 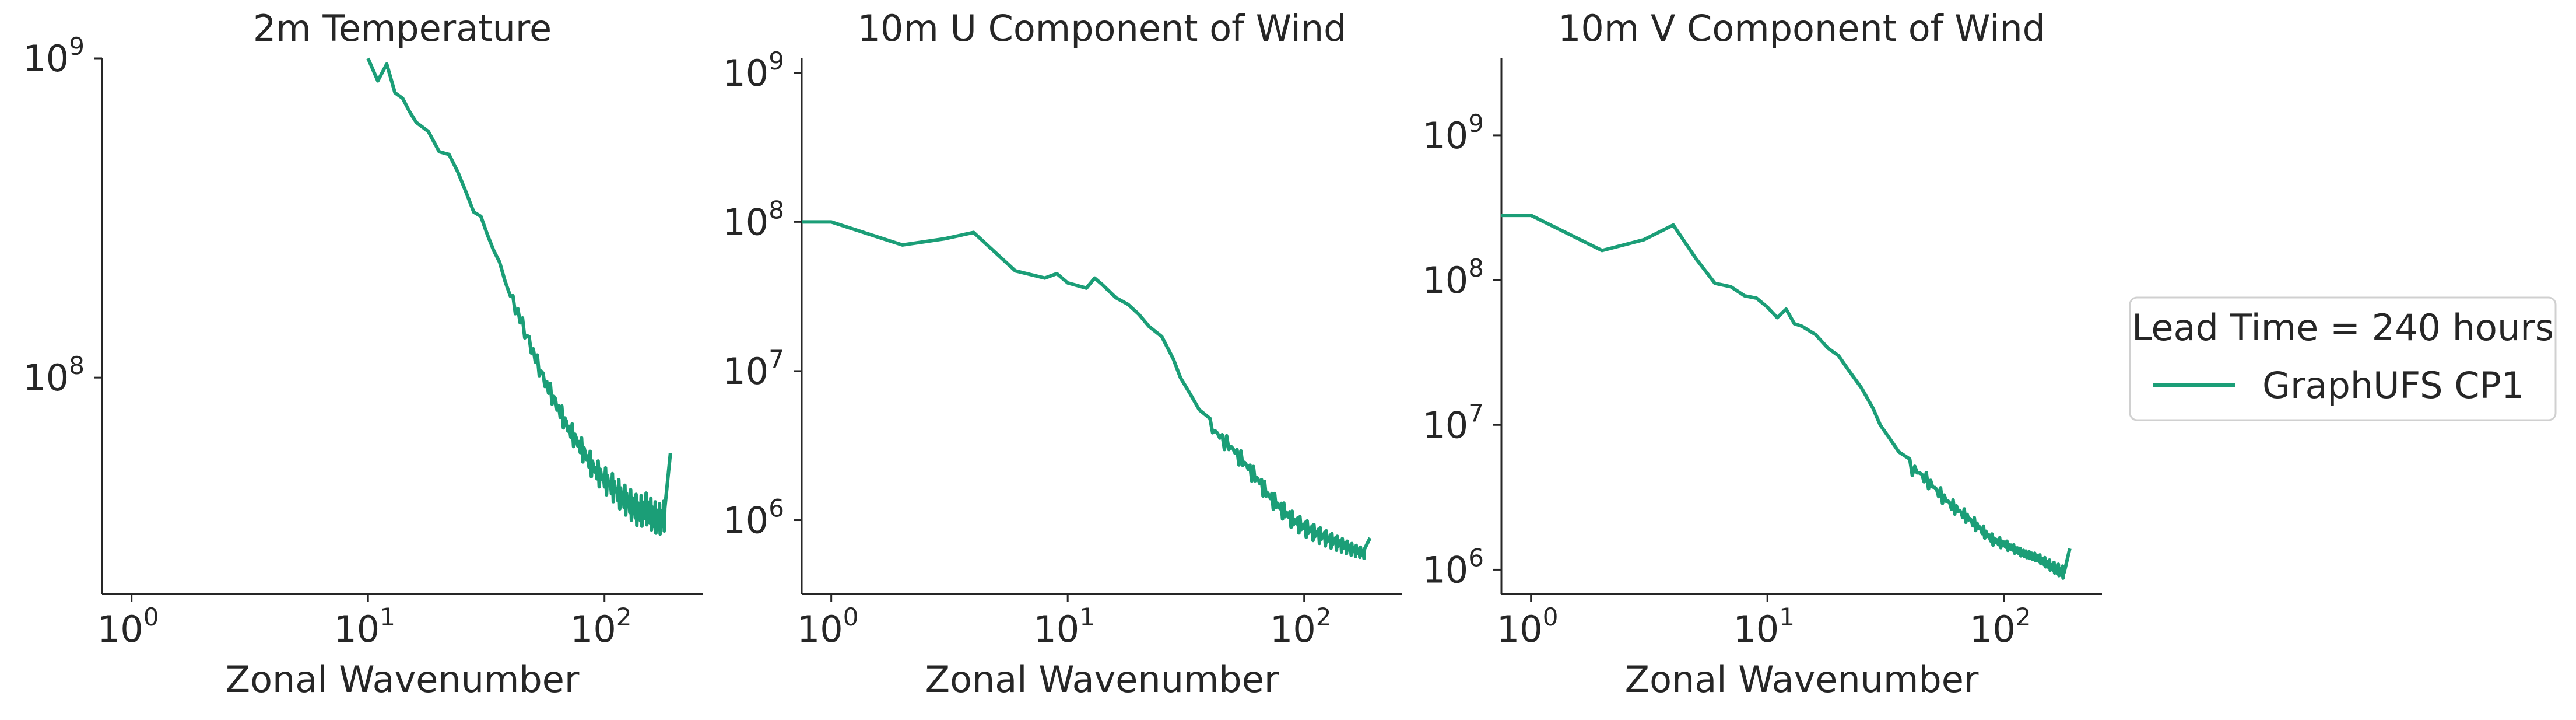 I want to click on legend-entry-label: GraphUFS CP1, so click(x=2393, y=385).